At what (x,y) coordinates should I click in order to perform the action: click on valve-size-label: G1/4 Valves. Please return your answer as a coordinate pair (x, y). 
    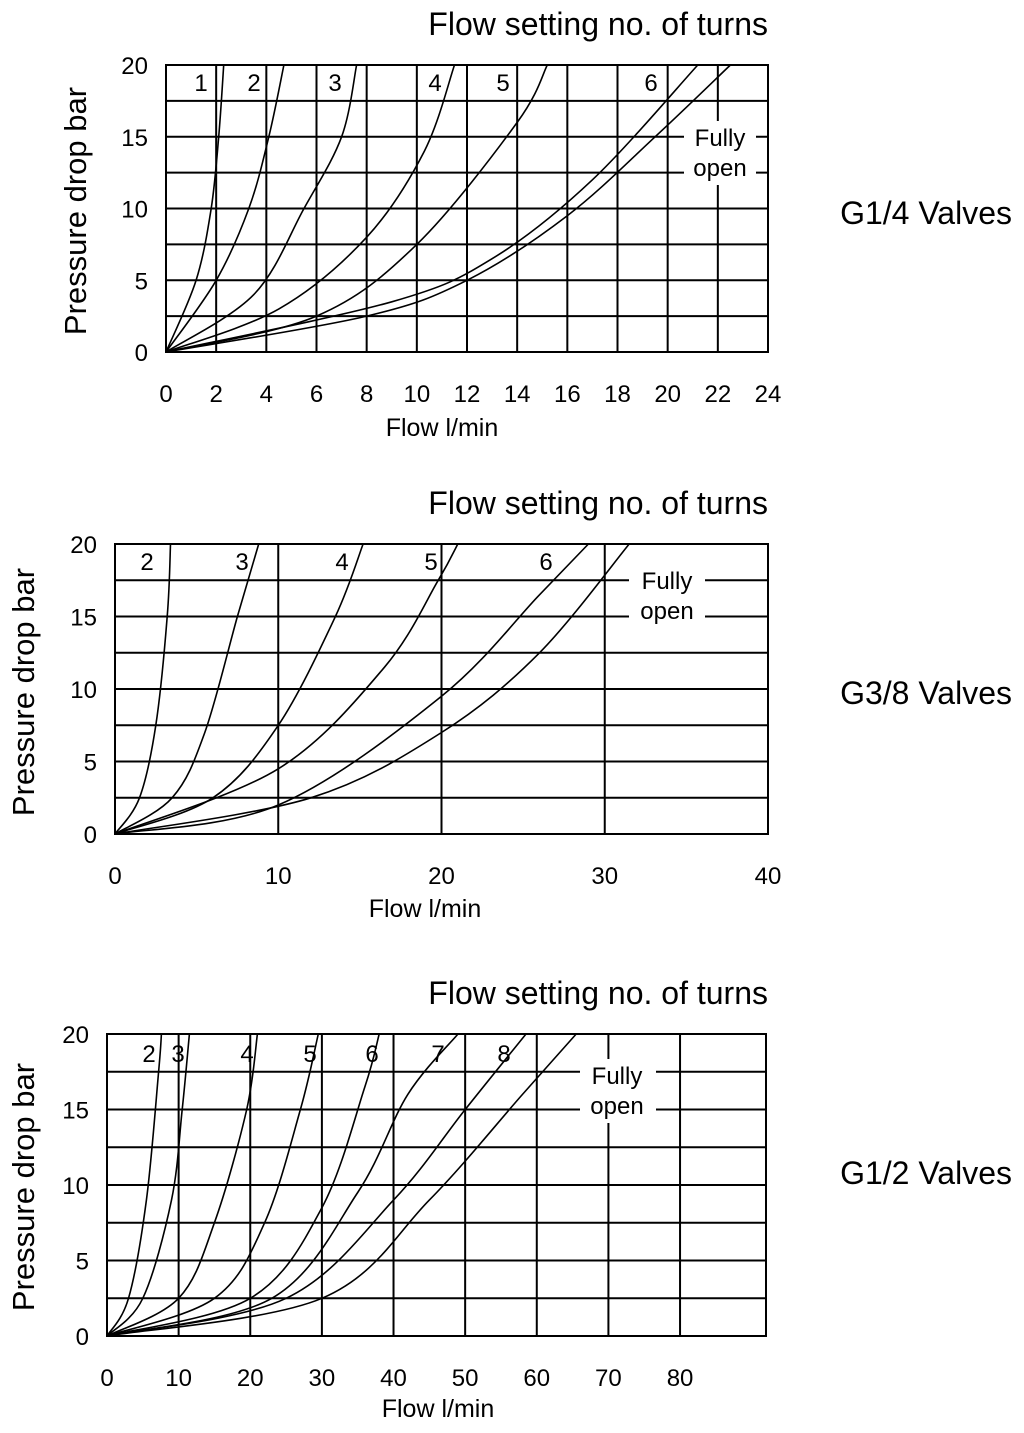
    Looking at the image, I should click on (926, 213).